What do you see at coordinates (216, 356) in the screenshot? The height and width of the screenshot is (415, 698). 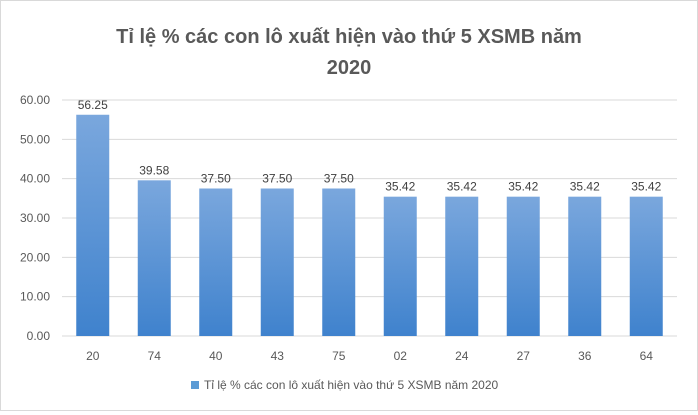 I see `x-tick-label: 40` at bounding box center [216, 356].